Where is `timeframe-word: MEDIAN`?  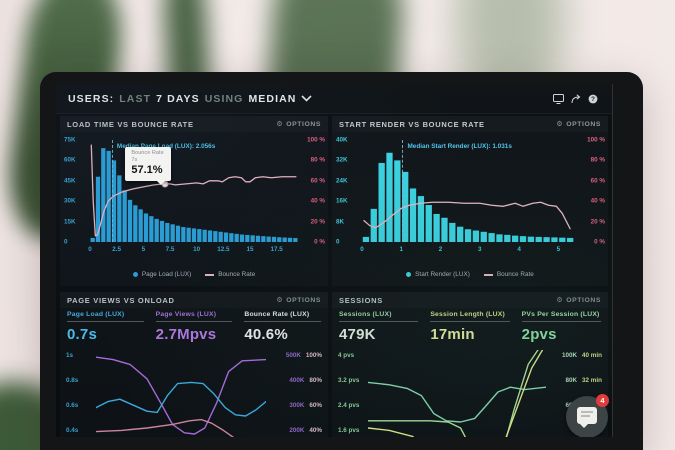
timeframe-word: MEDIAN is located at coordinates (272, 98).